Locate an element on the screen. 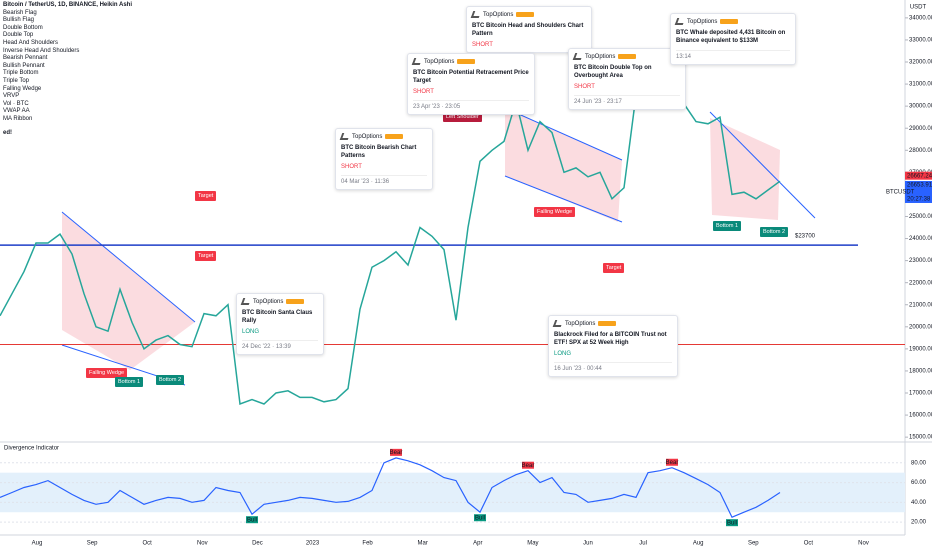  osc-tick-label: 40.00 is located at coordinates (919, 503).